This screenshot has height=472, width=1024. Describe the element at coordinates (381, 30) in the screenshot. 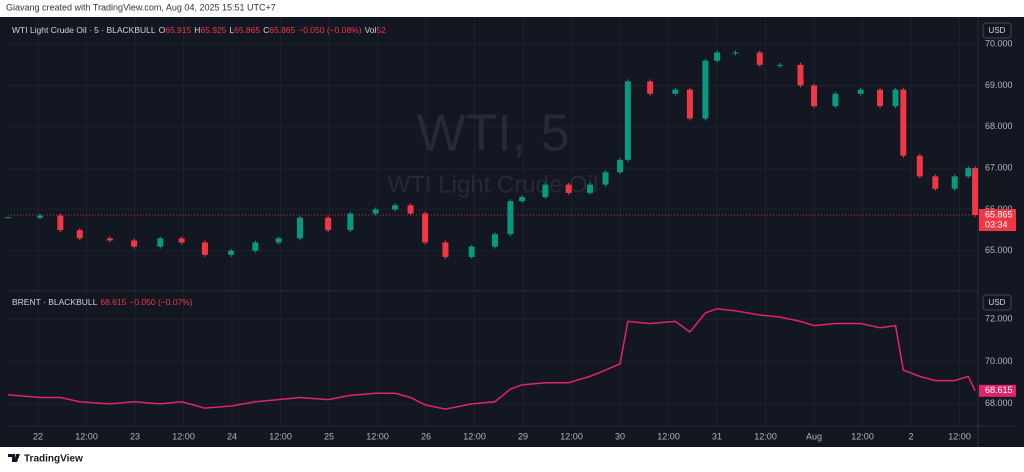

I see `legend-vol: 52` at that location.